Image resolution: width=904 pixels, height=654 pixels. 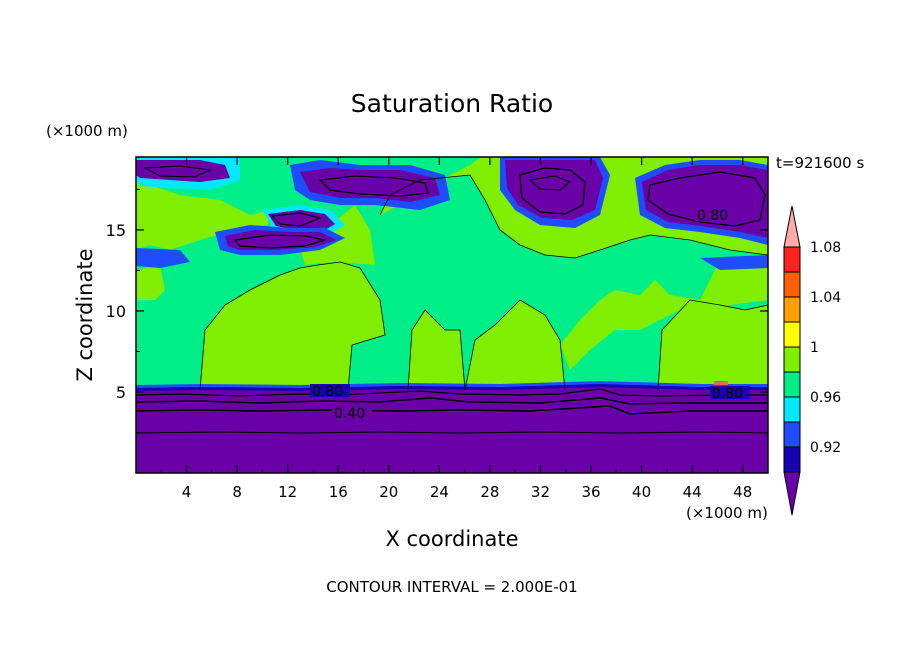 What do you see at coordinates (692, 492) in the screenshot?
I see `x-tick-label: 44` at bounding box center [692, 492].